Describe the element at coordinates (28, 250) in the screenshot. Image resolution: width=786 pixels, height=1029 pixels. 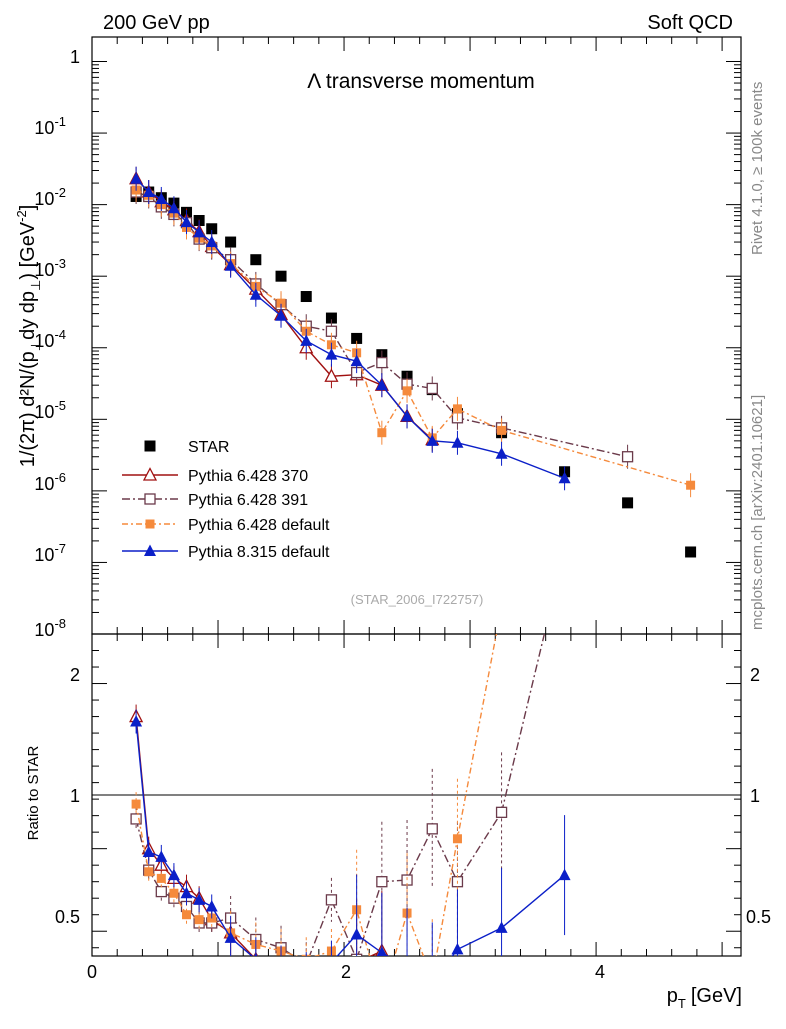
I see `ylabel-close: ) [GeV` at that location.